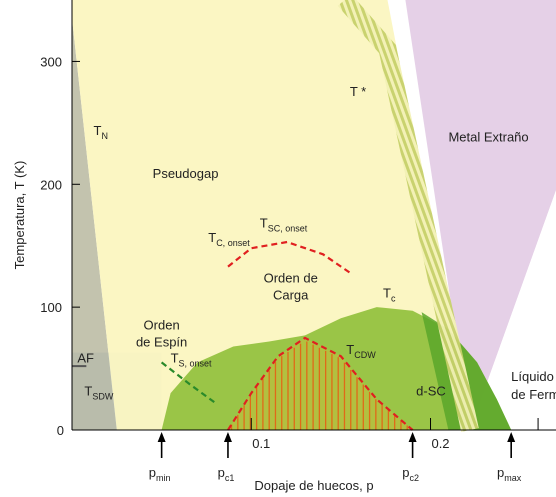 Image resolution: width=556 pixels, height=497 pixels. What do you see at coordinates (161, 341) in the screenshot?
I see `annotation-orden-espin: de Espín` at bounding box center [161, 341].